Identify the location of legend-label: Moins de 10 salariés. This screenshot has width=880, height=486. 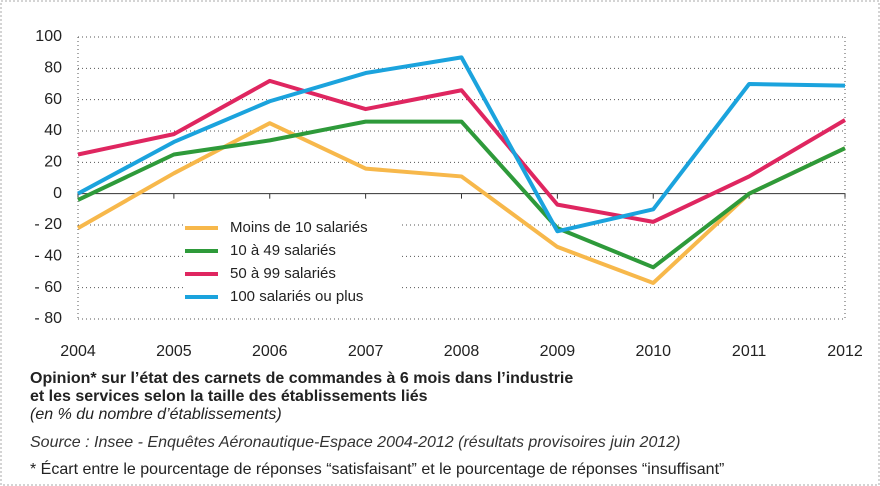
(299, 227).